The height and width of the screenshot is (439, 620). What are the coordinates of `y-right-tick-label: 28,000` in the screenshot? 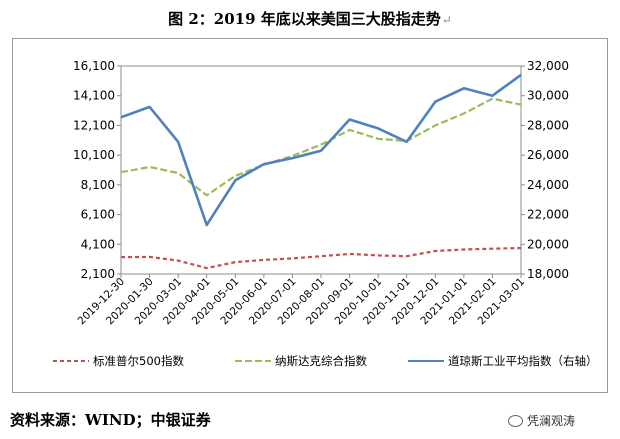 It's located at (548, 125).